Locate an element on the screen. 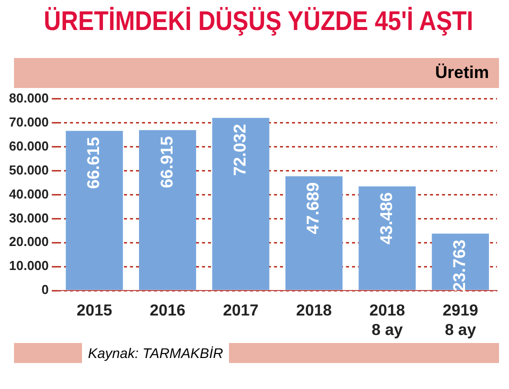 This screenshot has height=389, width=509. data-label: 66.615 is located at coordinates (94, 162).